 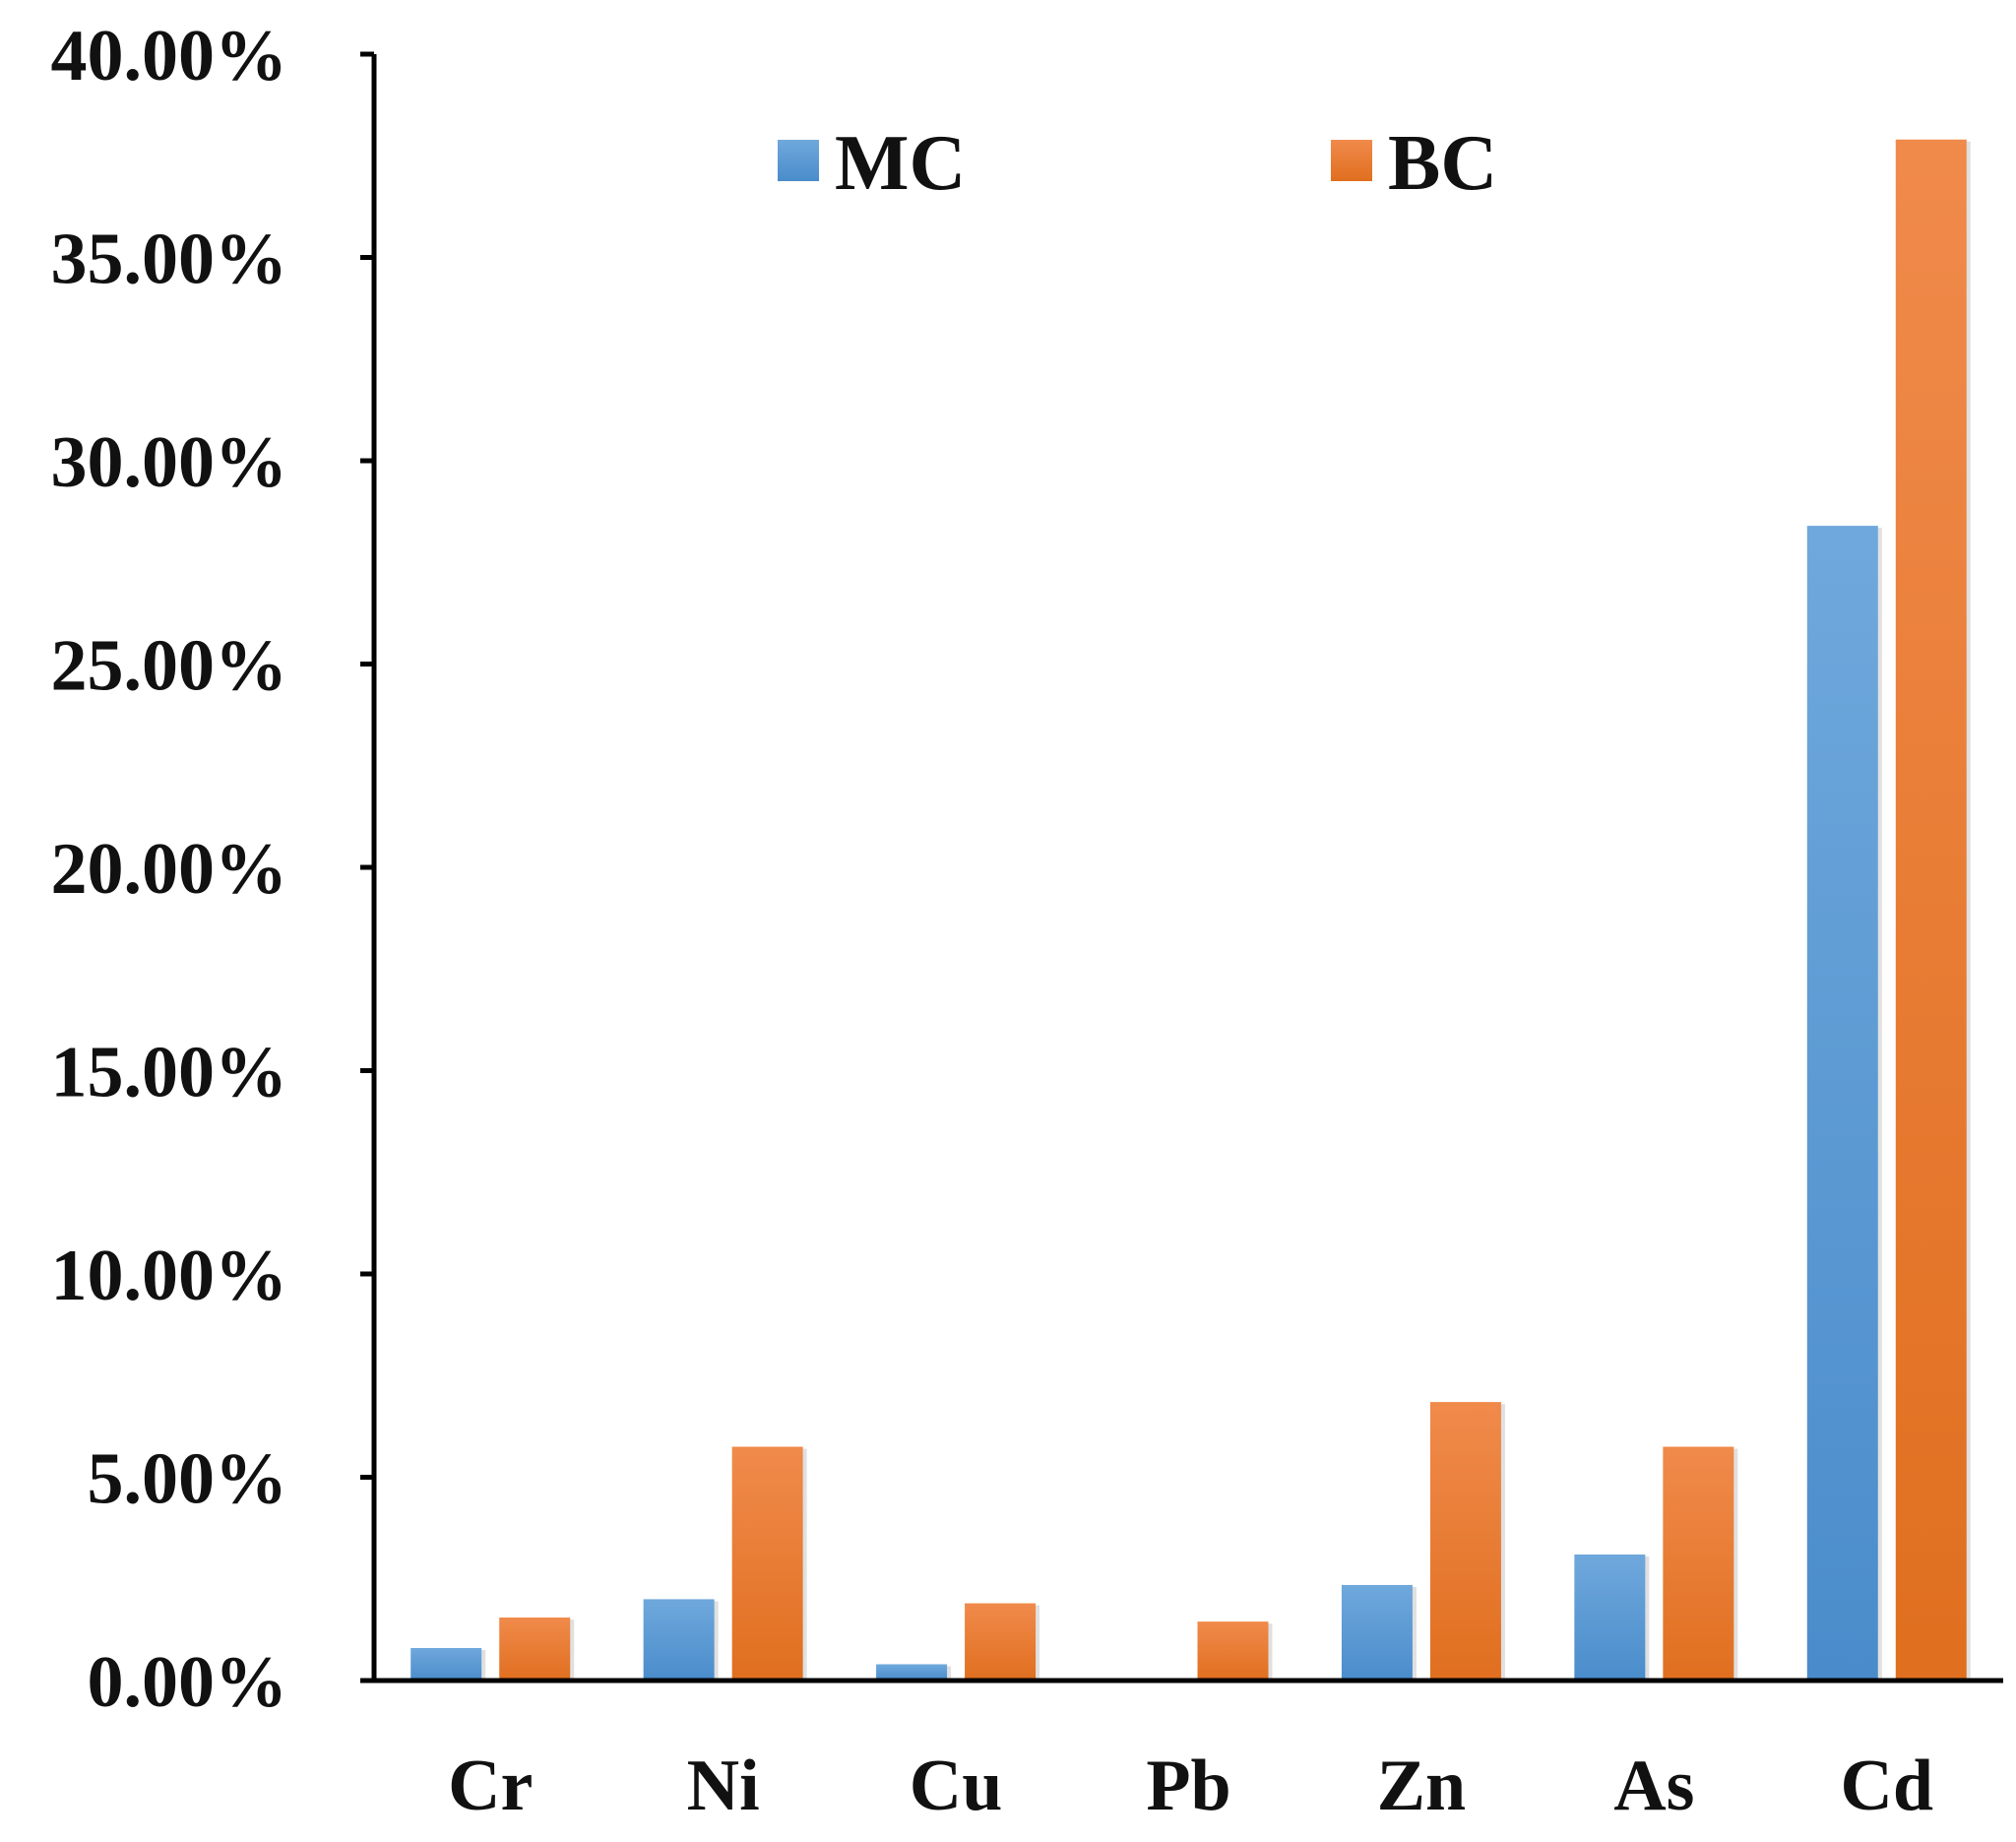 I want to click on bar-mc-cr, so click(x=446, y=1664).